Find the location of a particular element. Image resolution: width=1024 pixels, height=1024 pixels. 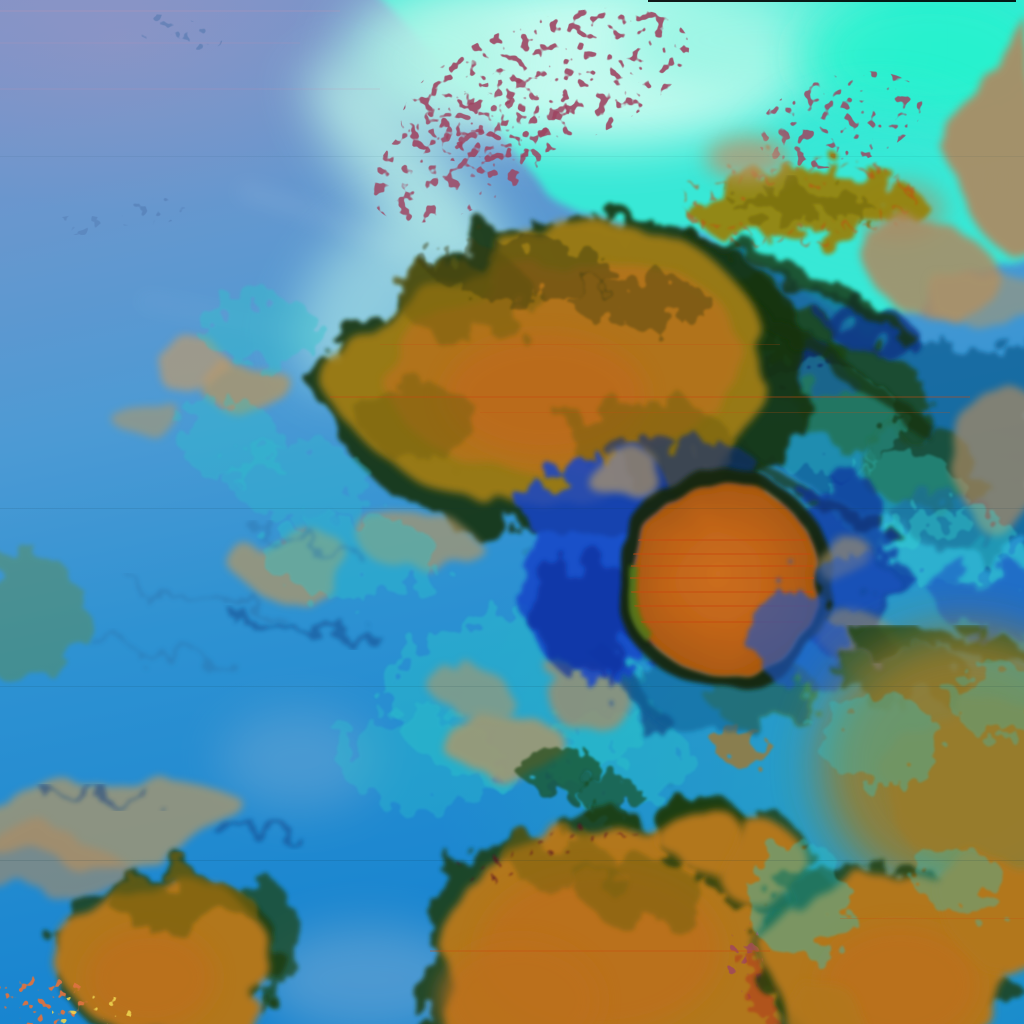

bottom-center-orange-mass is located at coordinates (642, 909).